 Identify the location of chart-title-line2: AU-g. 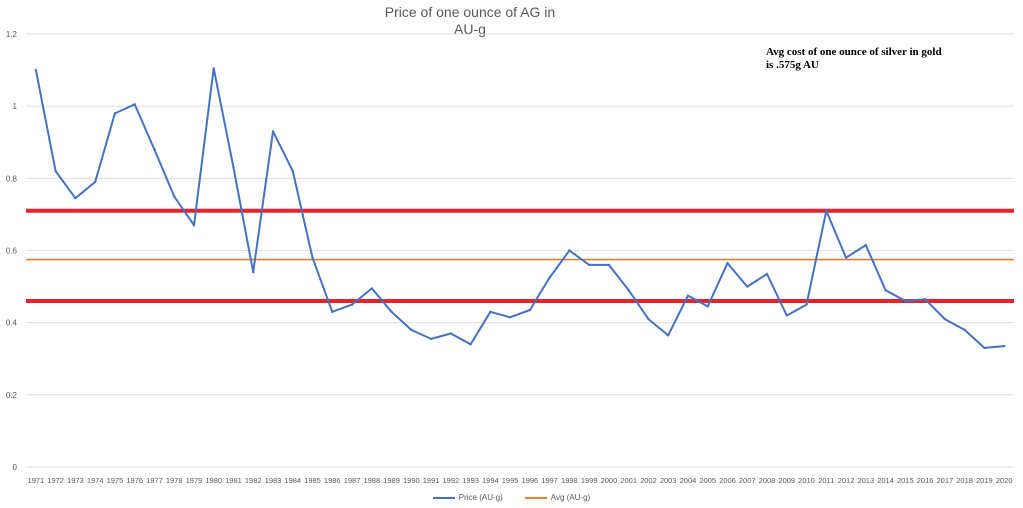
(470, 29).